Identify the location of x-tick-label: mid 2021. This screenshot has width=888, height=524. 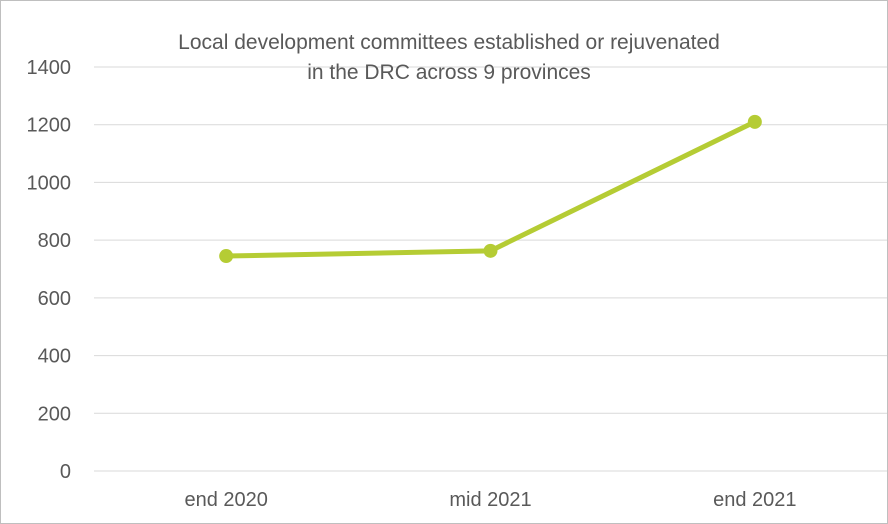
(490, 500).